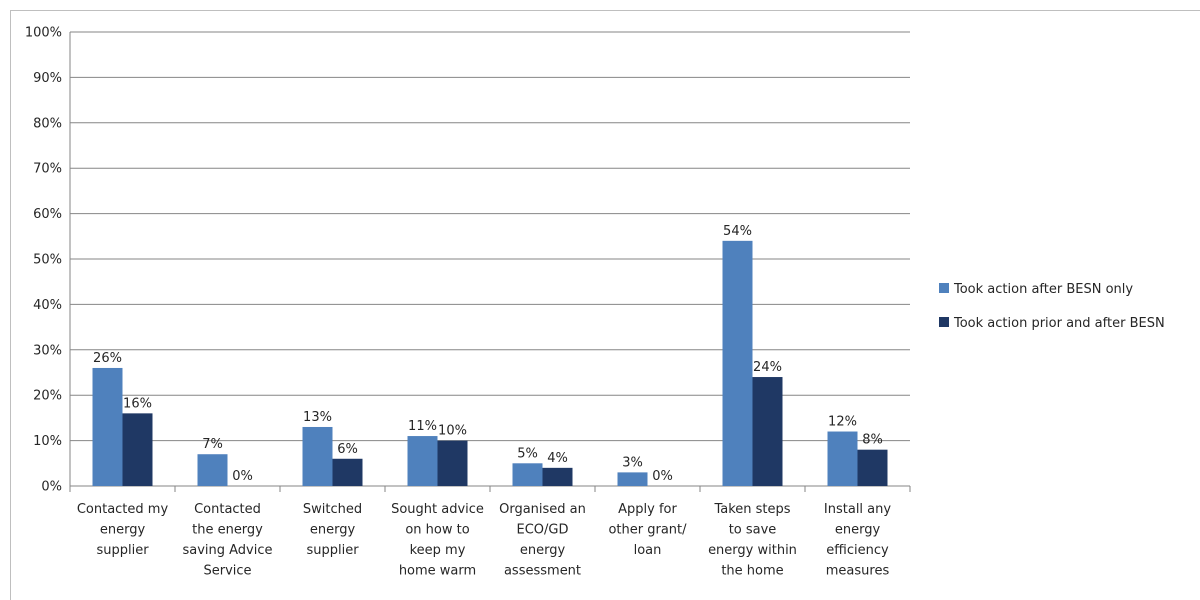 This screenshot has width=1200, height=600. What do you see at coordinates (452, 431) in the screenshot?
I see `data-label: 10%` at bounding box center [452, 431].